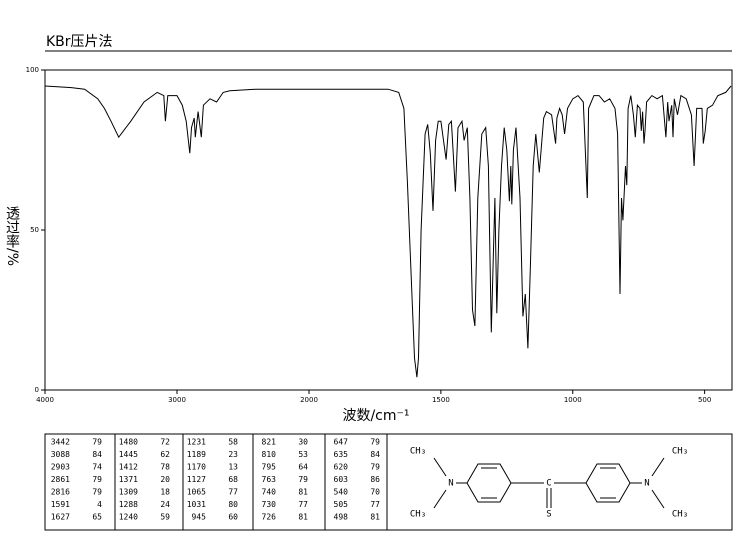 This screenshot has height=539, width=737. I want to click on peak-transmittance: 86, so click(375, 479).